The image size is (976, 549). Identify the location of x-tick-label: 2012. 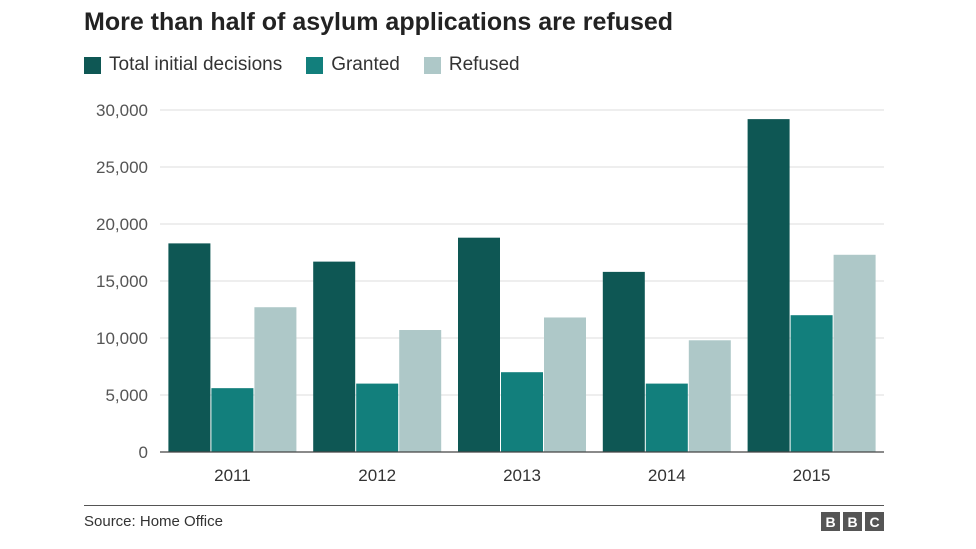
(377, 475).